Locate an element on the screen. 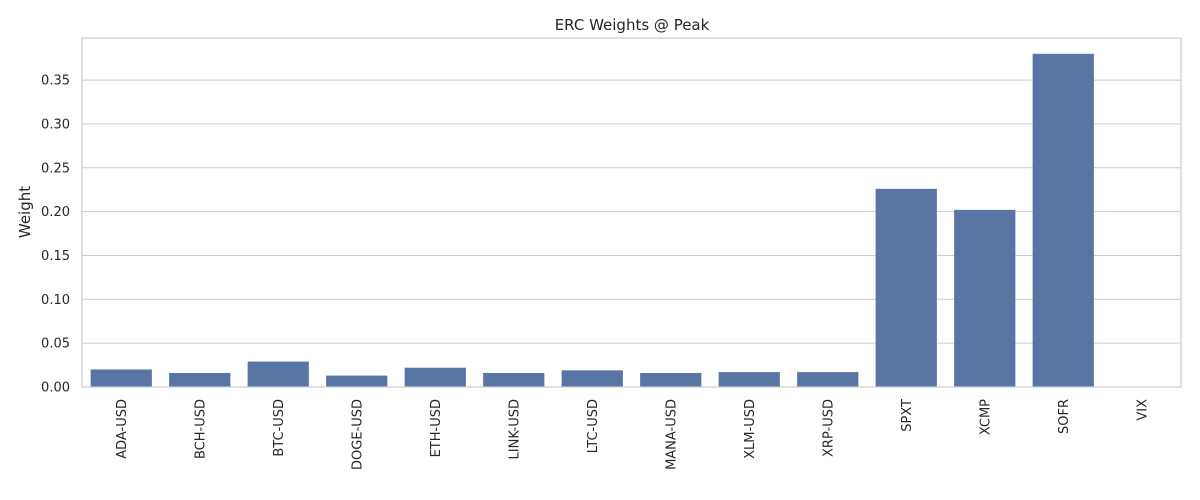  x-tick-label: XCMP is located at coordinates (985, 417).